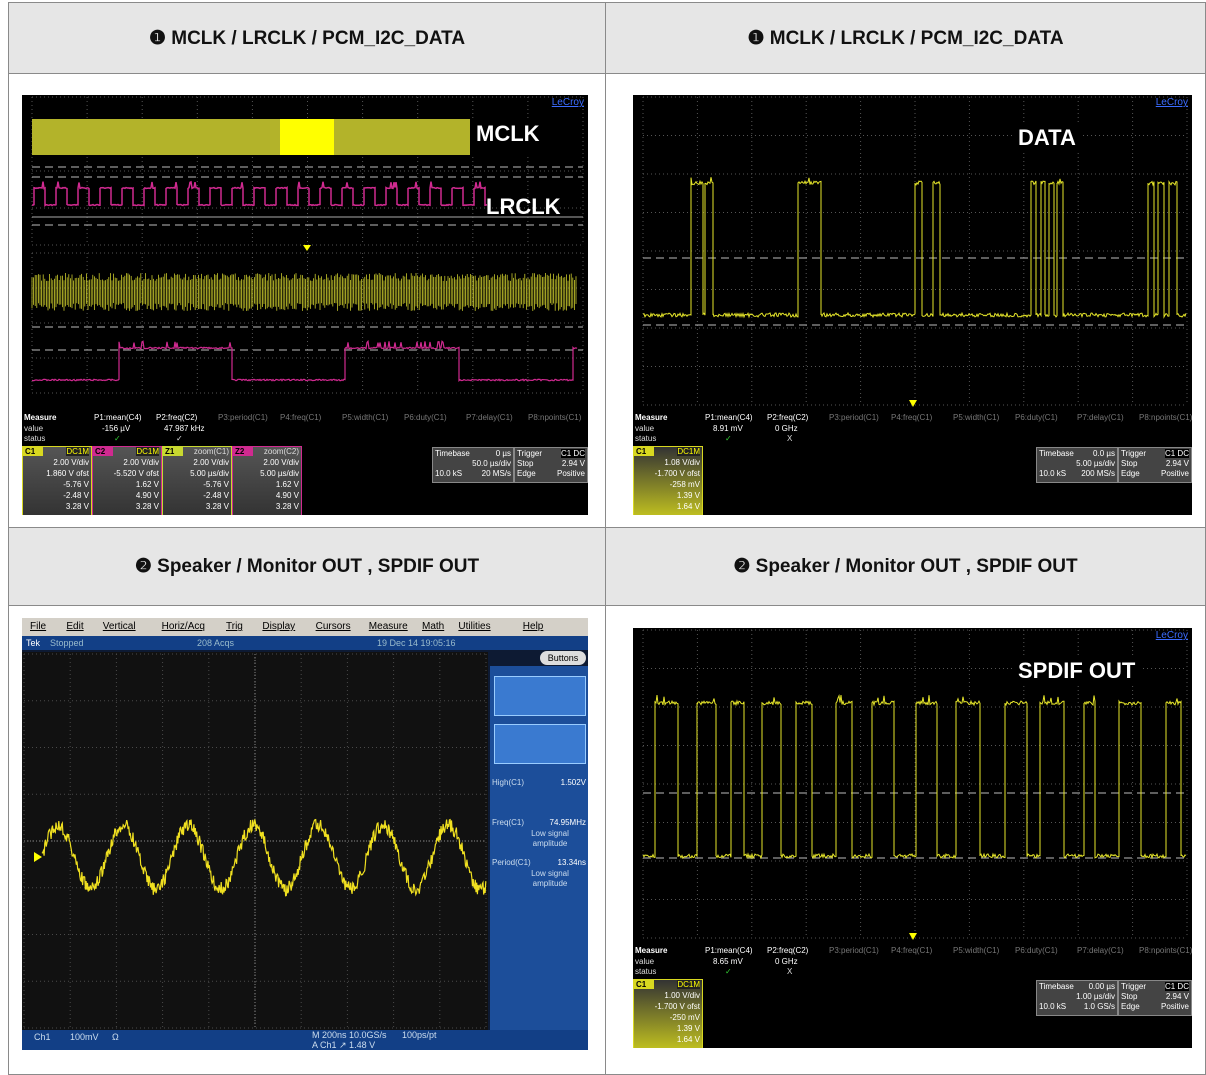 Image resolution: width=1206 pixels, height=1075 pixels. I want to click on measure-param: P1:mean(C4), so click(118, 417).